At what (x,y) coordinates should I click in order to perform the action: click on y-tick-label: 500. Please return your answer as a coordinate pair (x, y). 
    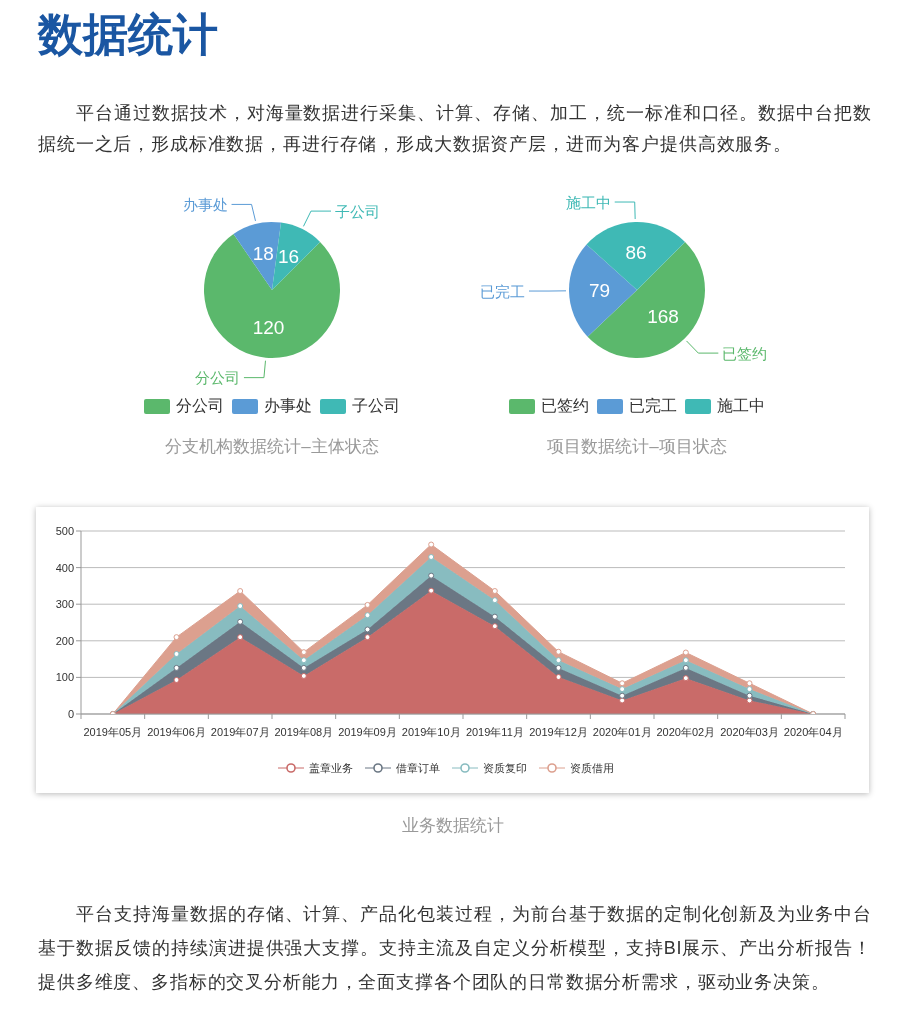
    Looking at the image, I should click on (64, 530).